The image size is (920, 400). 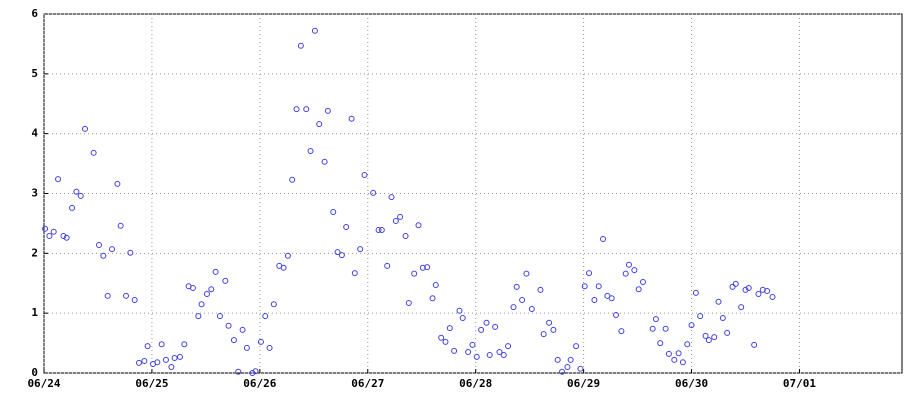 What do you see at coordinates (34, 133) in the screenshot?
I see `y-tick-label: 4` at bounding box center [34, 133].